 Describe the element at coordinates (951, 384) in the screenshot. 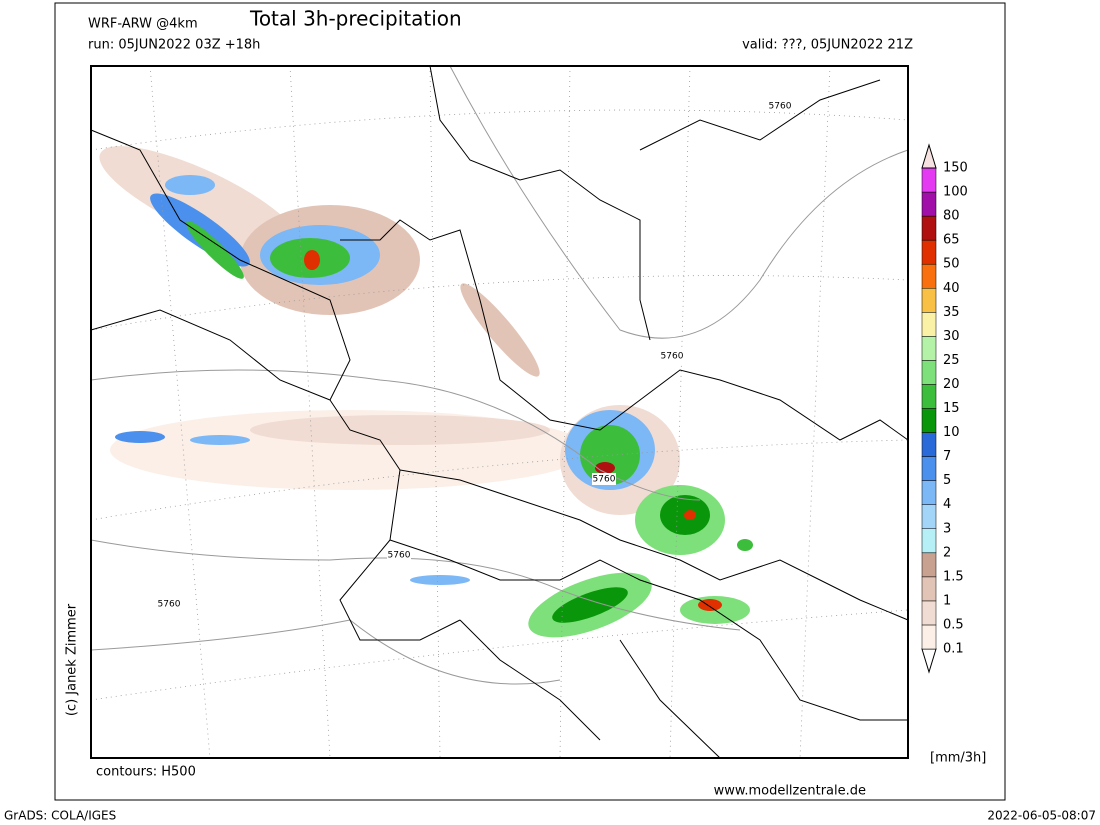

I see `colorbar-label: 20` at that location.